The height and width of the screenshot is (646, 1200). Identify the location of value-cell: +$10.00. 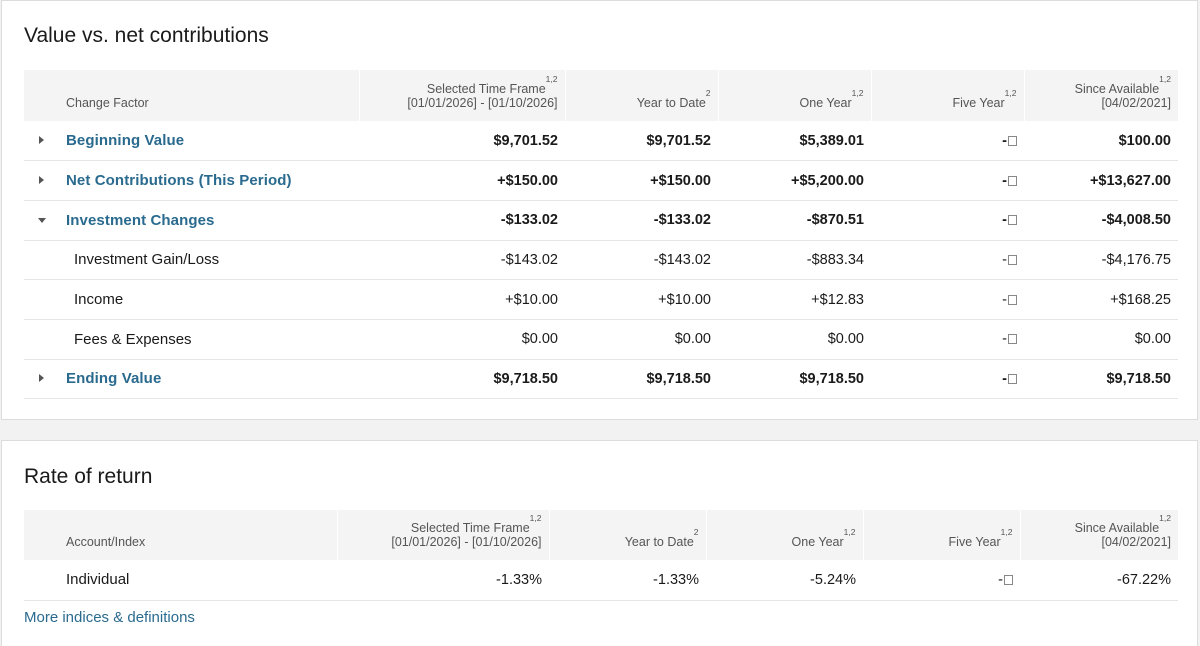
(462, 299).